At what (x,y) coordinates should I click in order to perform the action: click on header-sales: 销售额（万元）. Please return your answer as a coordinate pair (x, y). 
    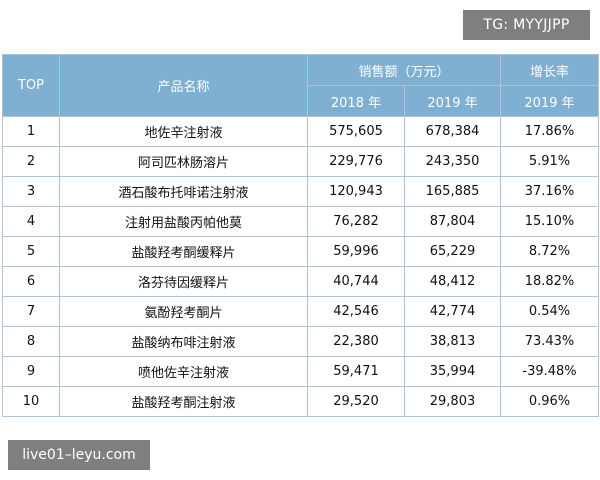
    Looking at the image, I should click on (404, 70).